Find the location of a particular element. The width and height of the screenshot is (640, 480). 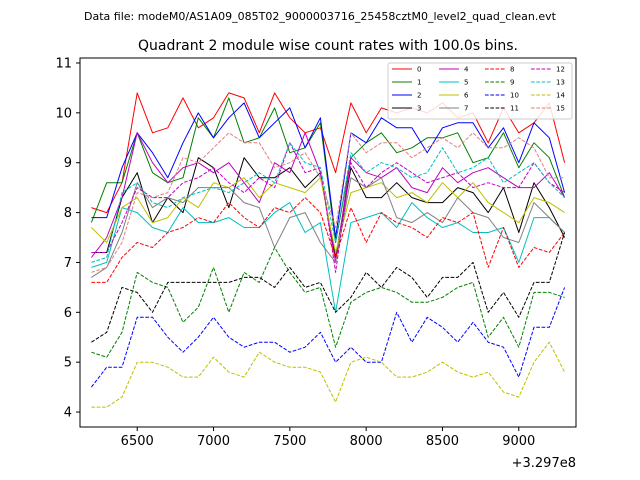

y-tick-label: 4 is located at coordinates (68, 413).